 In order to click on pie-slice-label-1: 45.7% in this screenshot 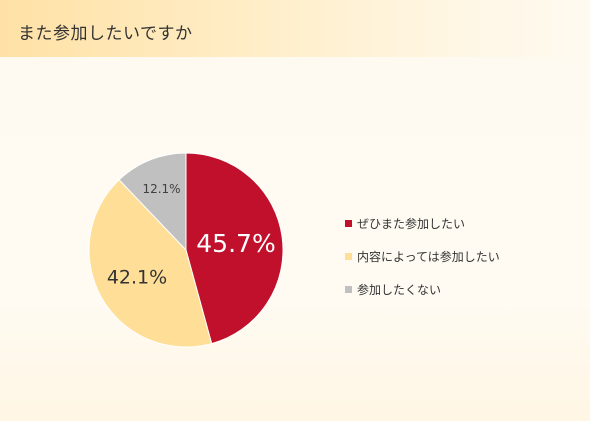, I will do `click(235, 243)`.